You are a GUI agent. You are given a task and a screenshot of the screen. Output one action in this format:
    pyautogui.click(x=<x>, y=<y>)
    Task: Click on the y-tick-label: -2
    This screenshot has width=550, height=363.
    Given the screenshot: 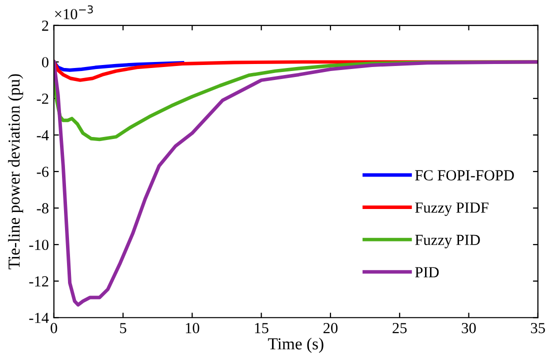 What is the action you would take?
    pyautogui.click(x=42, y=99)
    